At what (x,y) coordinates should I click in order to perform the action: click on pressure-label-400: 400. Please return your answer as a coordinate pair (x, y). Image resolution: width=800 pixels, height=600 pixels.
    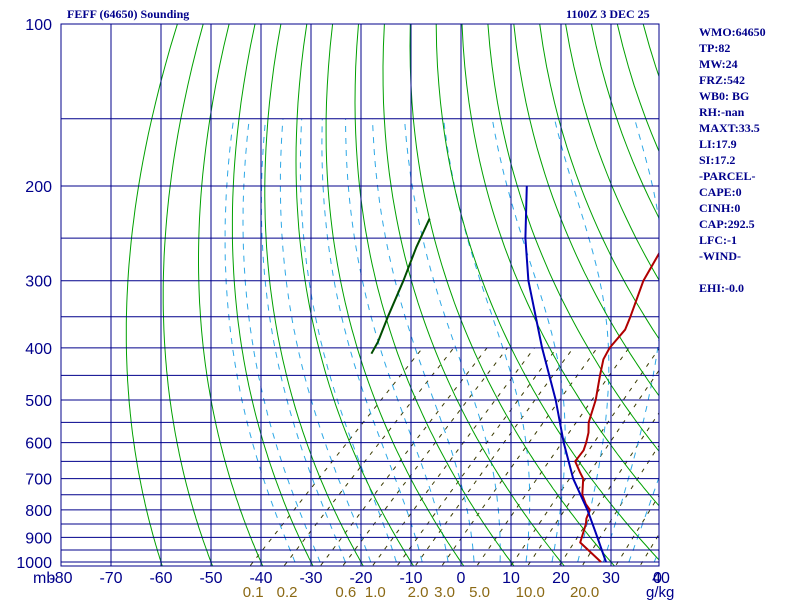
    Looking at the image, I should click on (38, 349).